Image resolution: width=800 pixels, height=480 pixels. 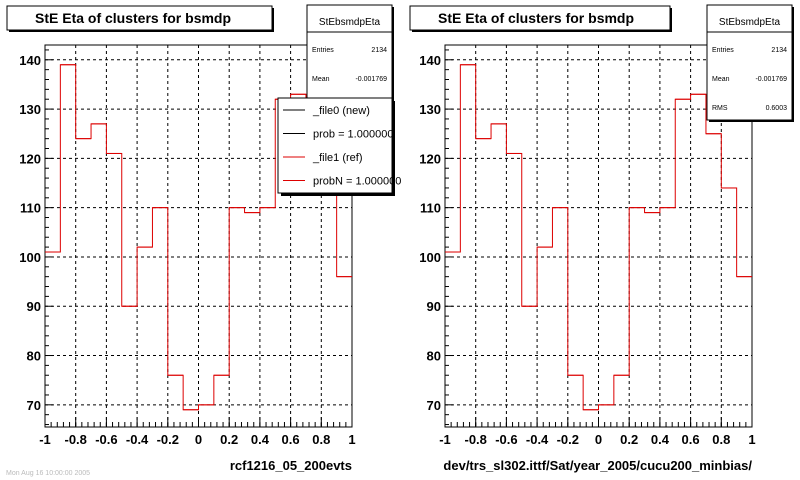 What do you see at coordinates (353, 135) in the screenshot?
I see `legend-label: prob = 1.000000` at bounding box center [353, 135].